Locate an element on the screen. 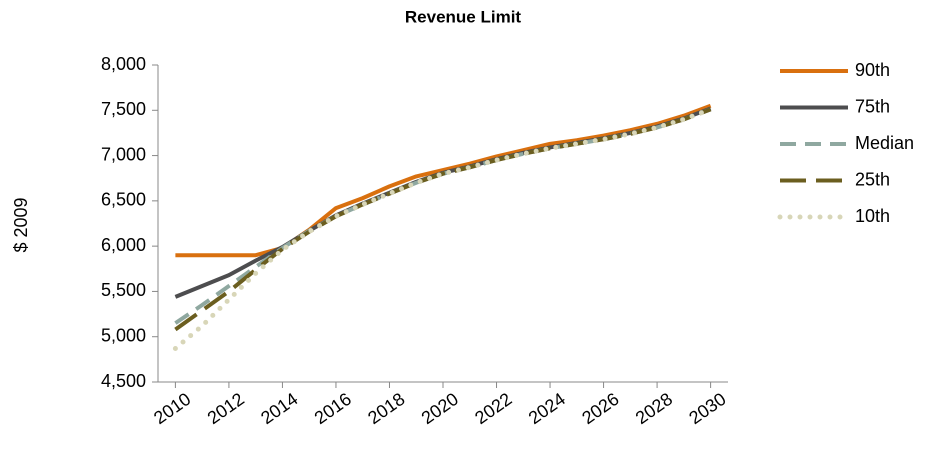 The image size is (936, 451). x-tick-label: 2022 is located at coordinates (493, 408).